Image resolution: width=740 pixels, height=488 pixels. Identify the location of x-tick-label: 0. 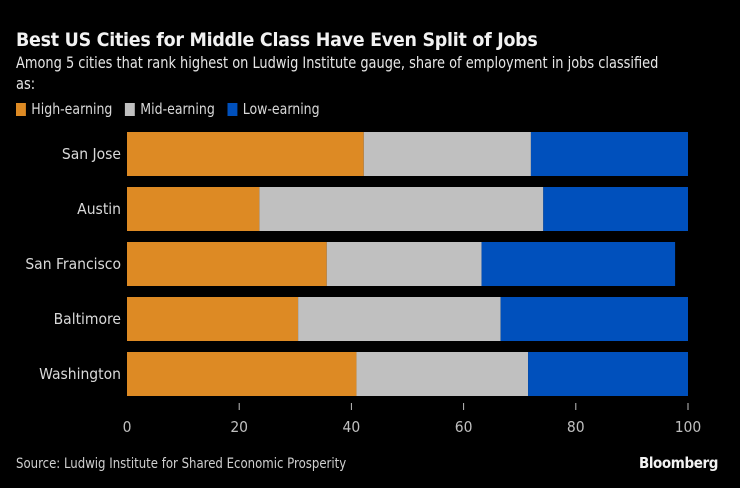
(127, 427).